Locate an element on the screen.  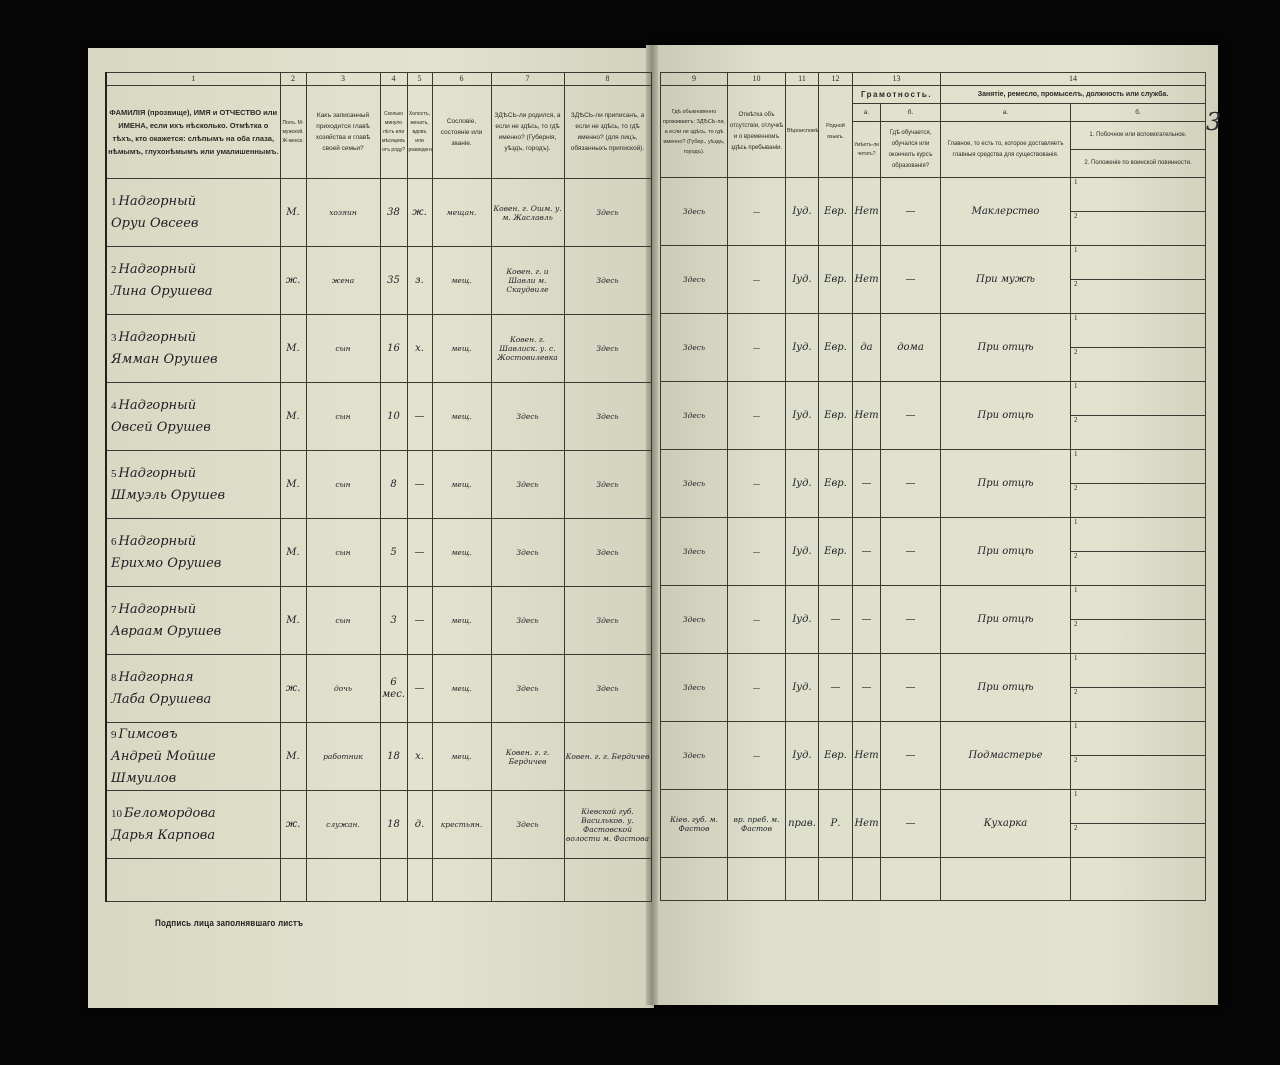
person-name-cell: 8 Надгорная Лаба Орушева is located at coordinates (193, 688).